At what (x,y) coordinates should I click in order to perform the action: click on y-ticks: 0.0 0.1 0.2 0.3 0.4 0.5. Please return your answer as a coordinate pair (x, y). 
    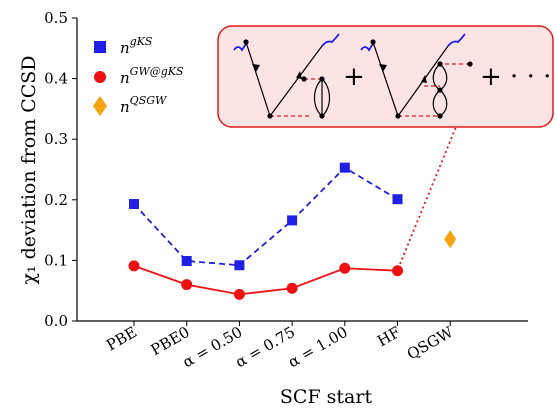
    Looking at the image, I should click on (60, 169).